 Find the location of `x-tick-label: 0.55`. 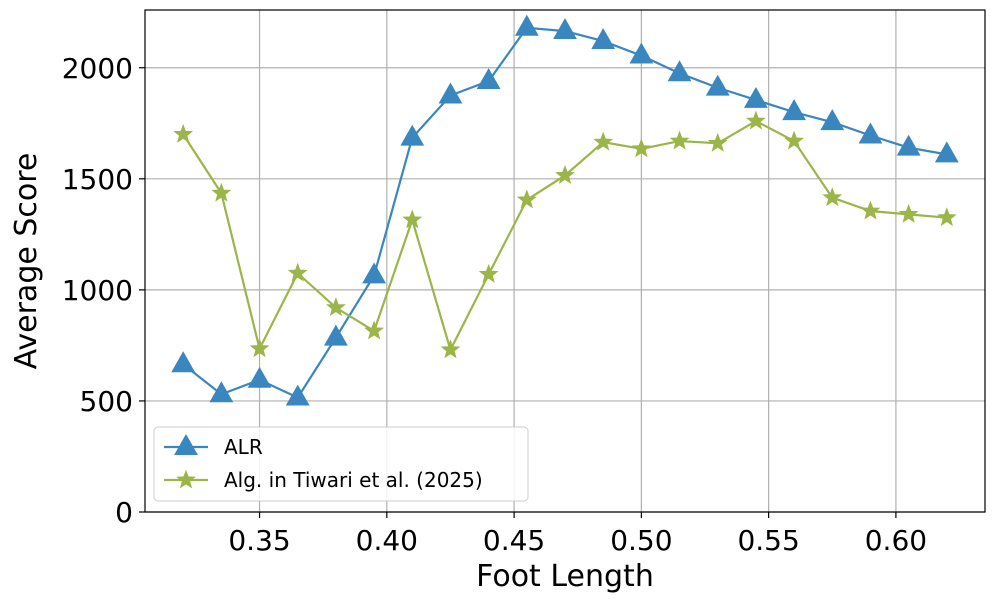

x-tick-label: 0.55 is located at coordinates (768, 540).